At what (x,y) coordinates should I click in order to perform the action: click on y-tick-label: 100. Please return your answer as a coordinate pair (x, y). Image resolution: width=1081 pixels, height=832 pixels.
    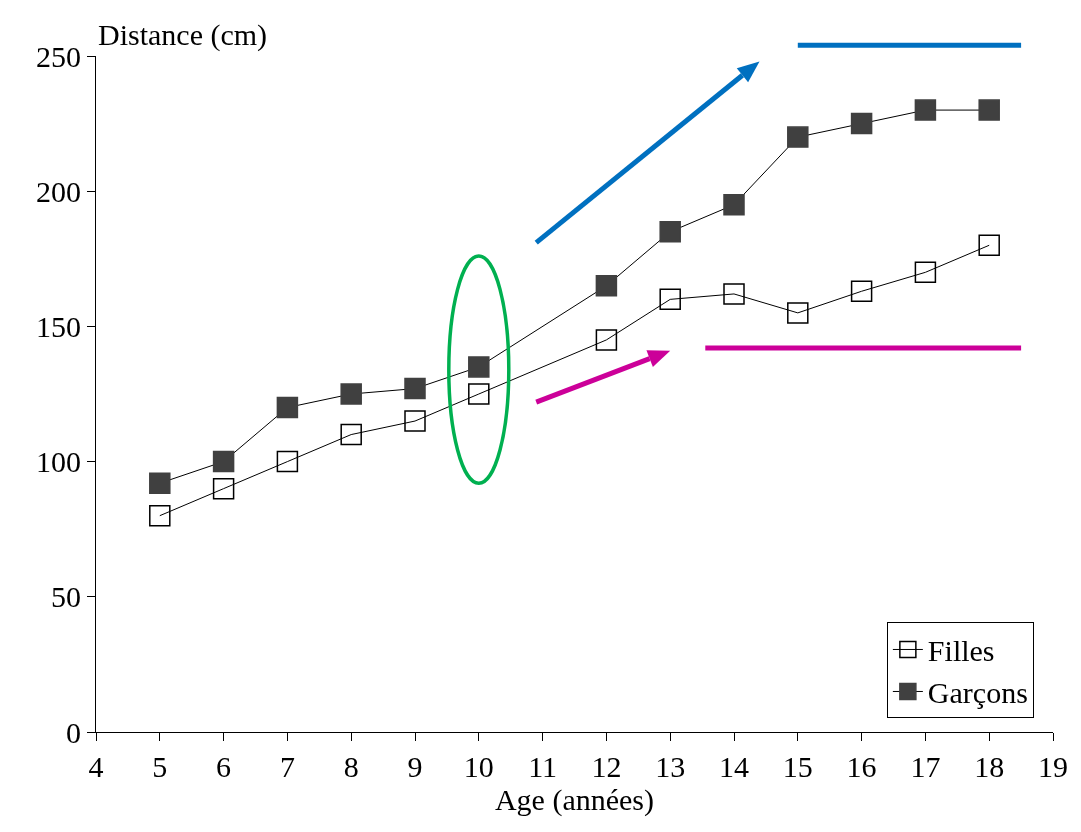
    Looking at the image, I should click on (58, 462).